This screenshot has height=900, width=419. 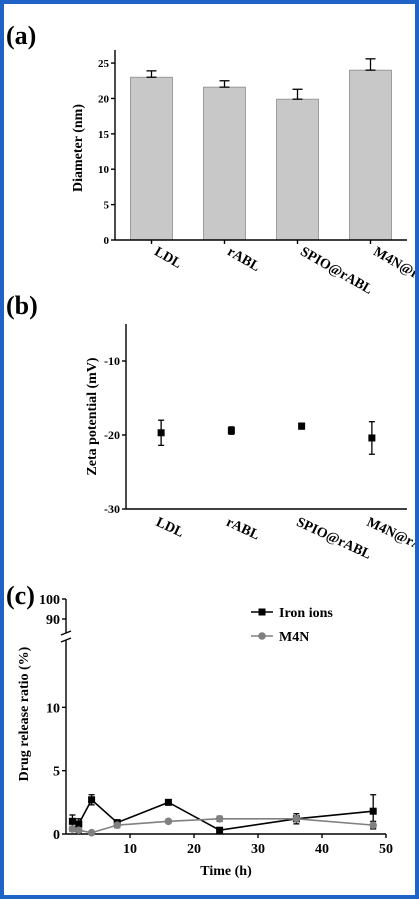 What do you see at coordinates (336, 270) in the screenshot?
I see `x-tick-label-a-SPIO@rABL: SPIO@rABL` at bounding box center [336, 270].